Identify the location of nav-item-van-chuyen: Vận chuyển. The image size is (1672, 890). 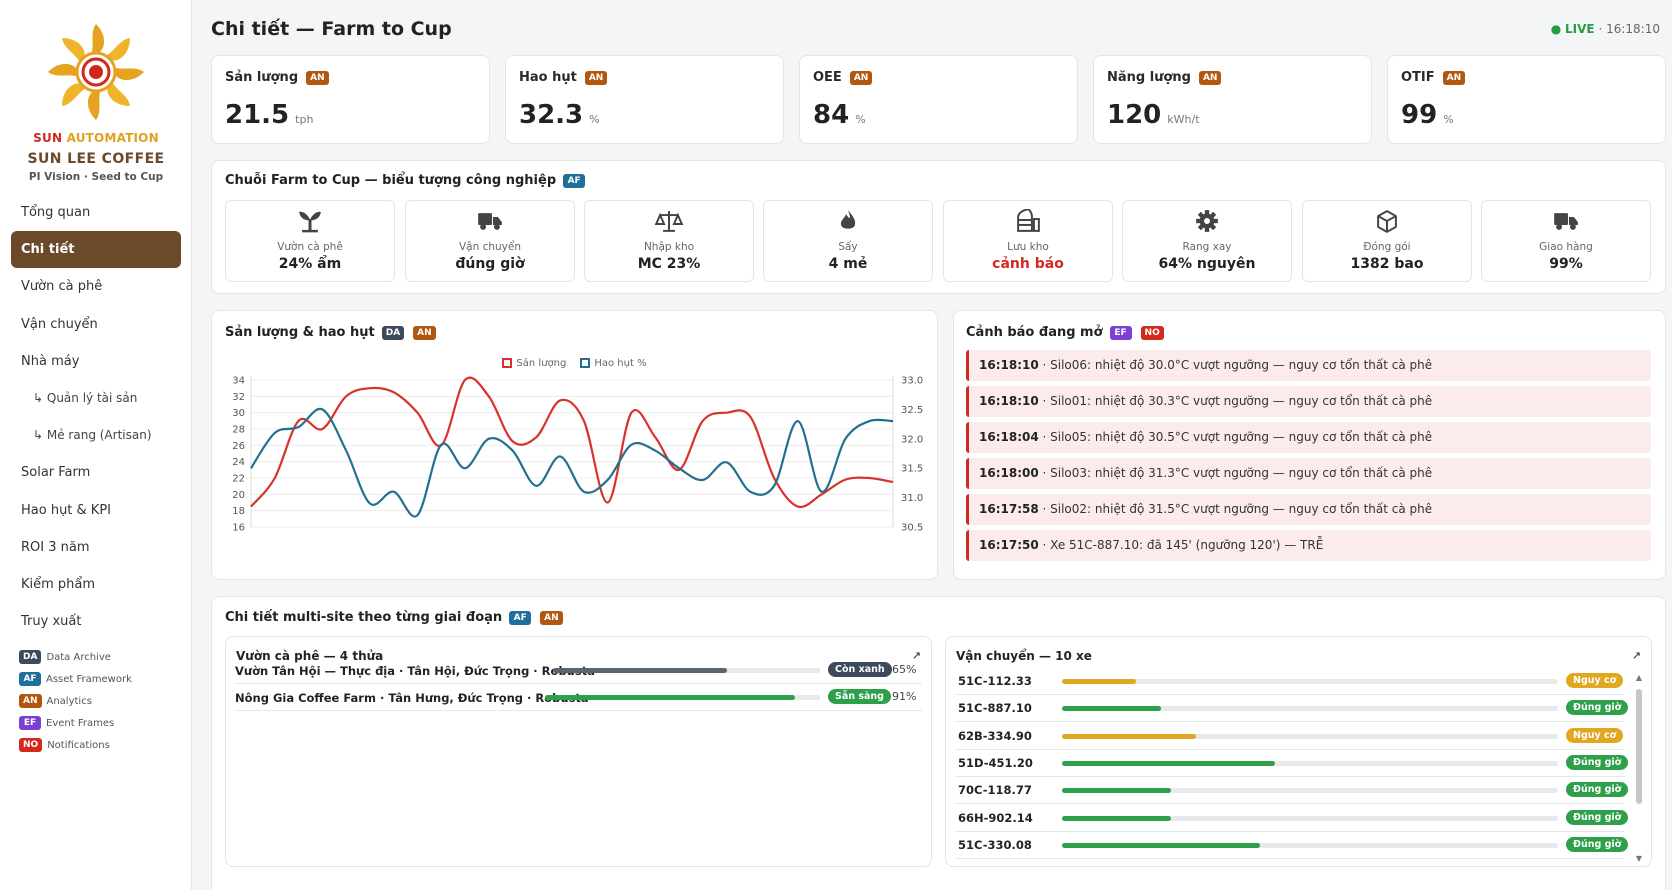
(59, 324).